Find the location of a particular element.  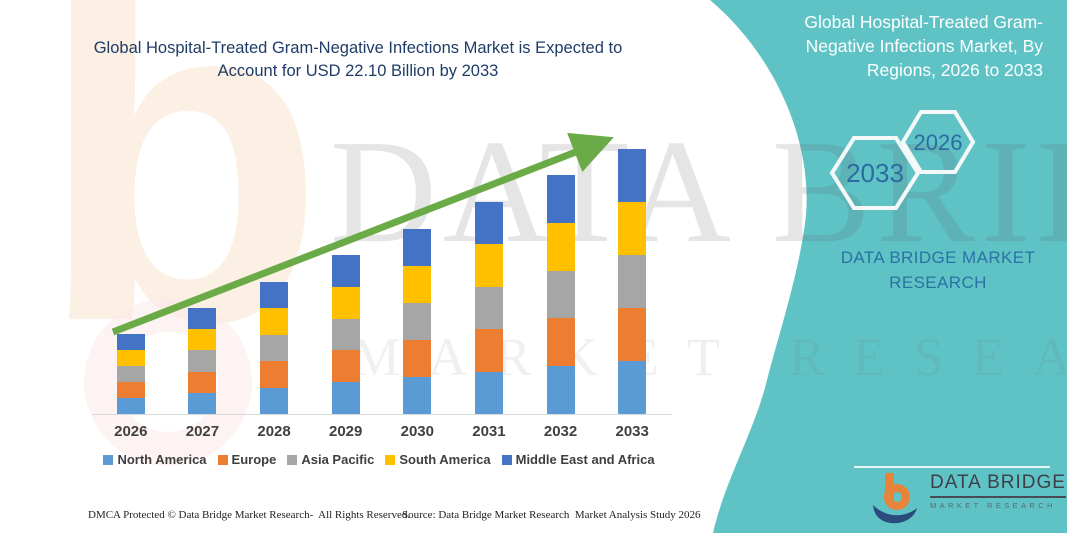

x-axis-labels: 2026 2027 2028 2029 2030 2031 2032 2033 is located at coordinates (381, 431).